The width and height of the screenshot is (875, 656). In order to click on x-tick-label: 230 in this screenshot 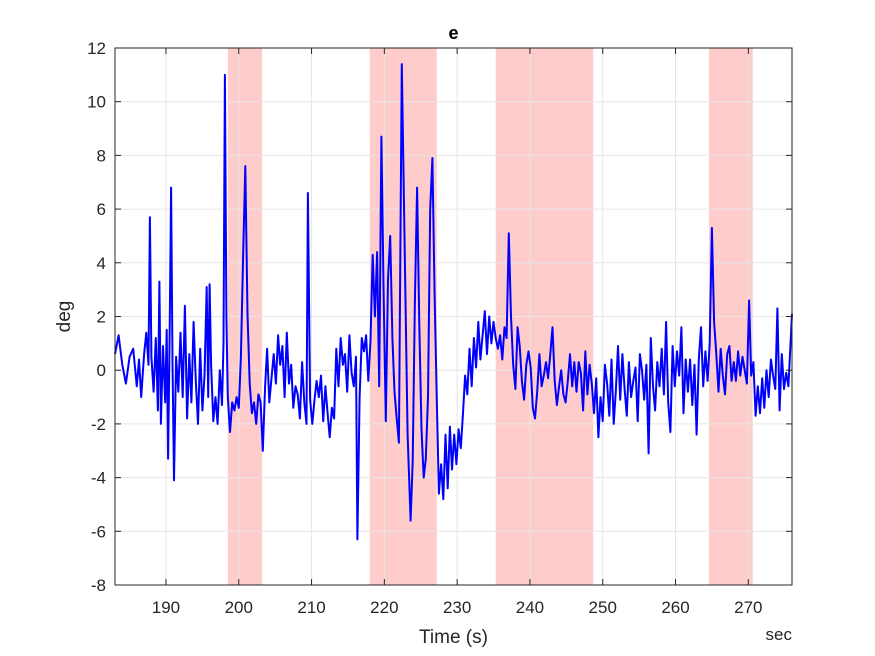, I will do `click(457, 607)`.